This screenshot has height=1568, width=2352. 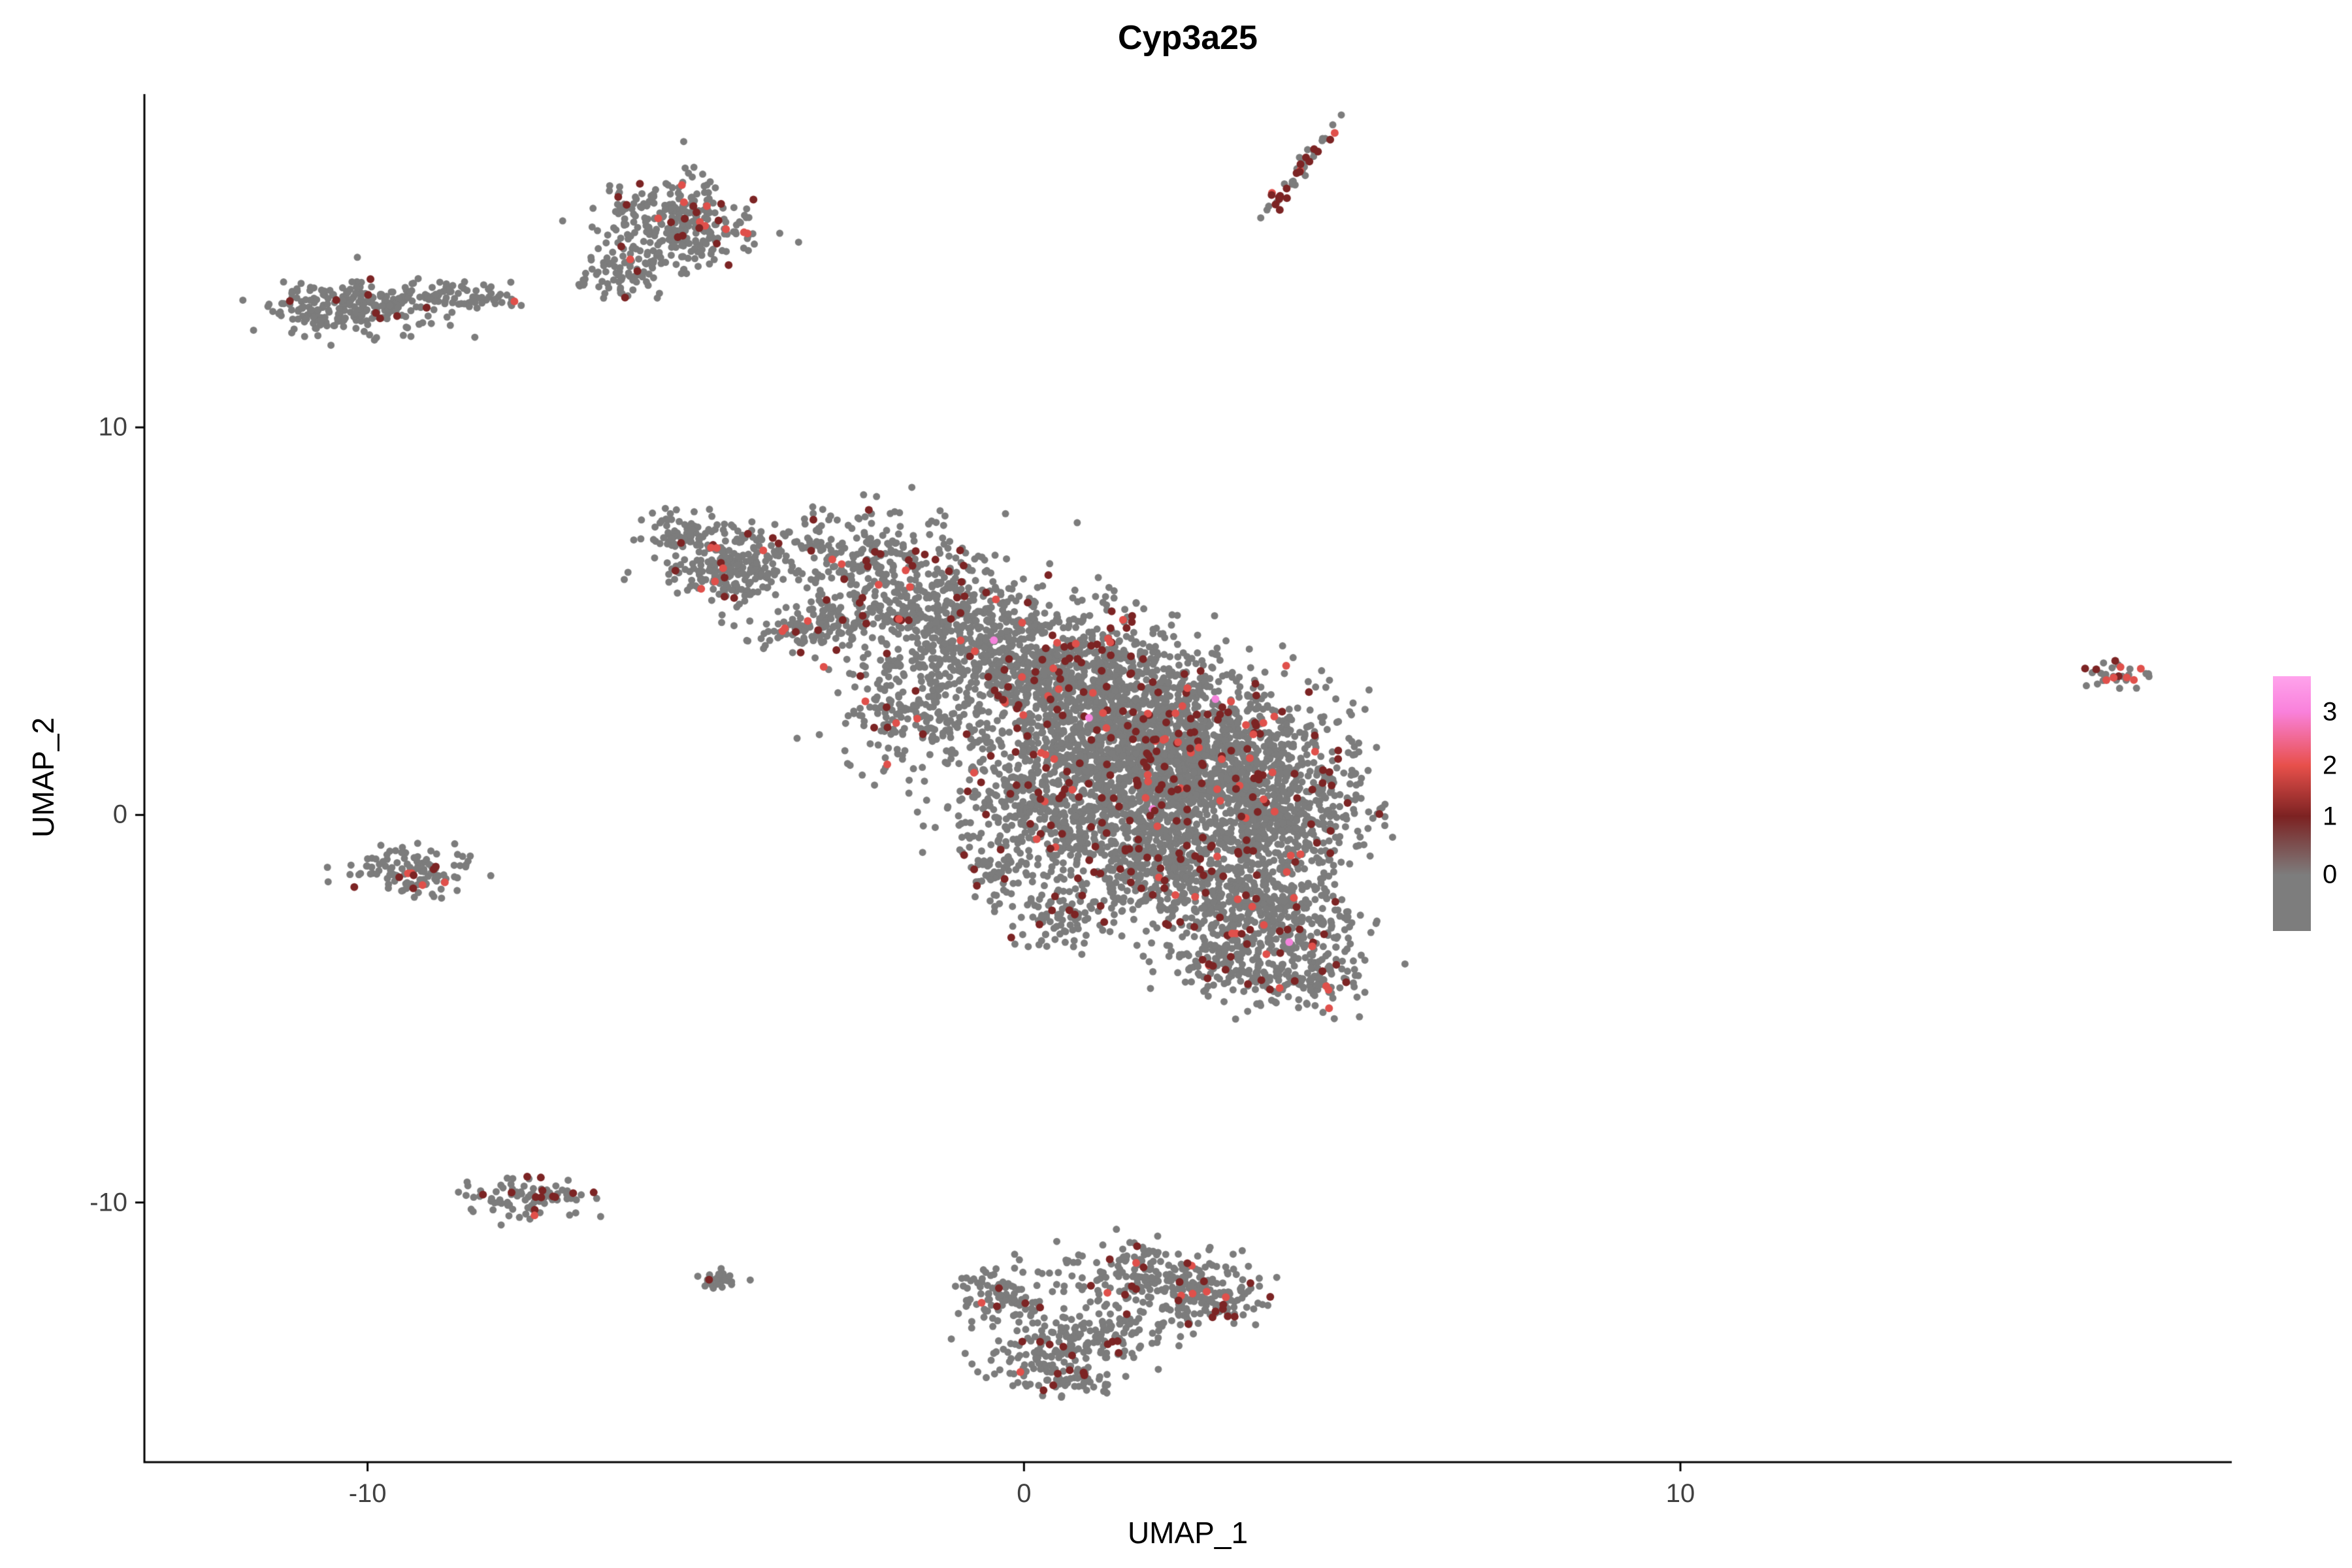 I want to click on x-tick-label: 10, so click(x=1680, y=1493).